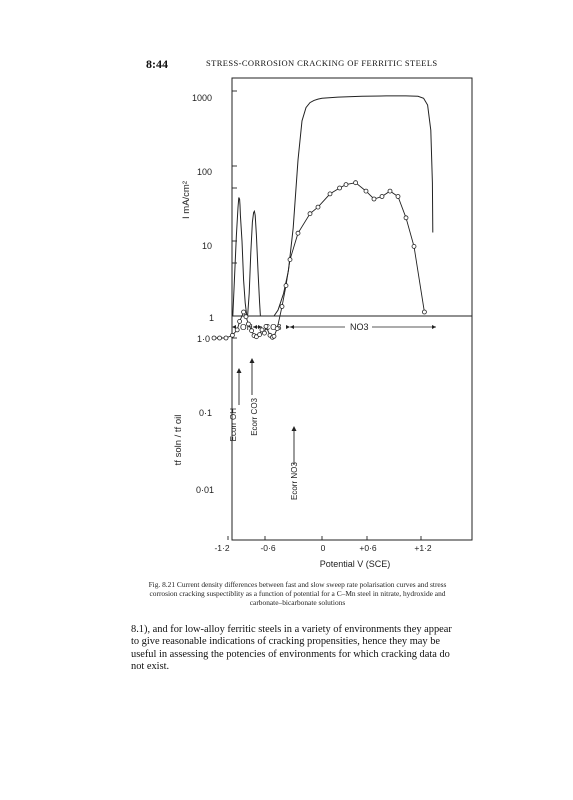 Image resolution: width=573 pixels, height=800 pixels. What do you see at coordinates (355, 564) in the screenshot?
I see `x-axis-label: Potential V (SCE)` at bounding box center [355, 564].